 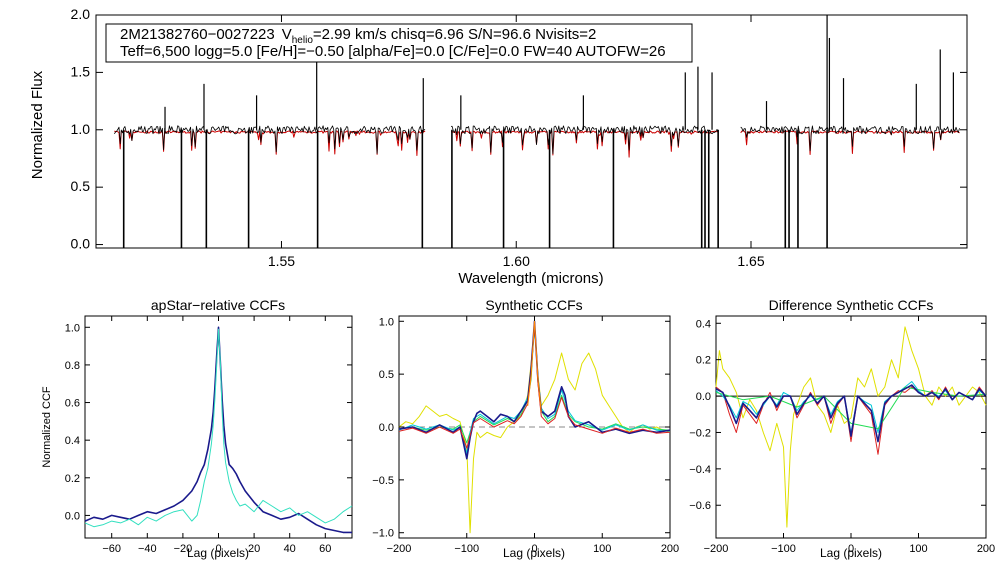 I want to click on apstar-ccf-xlabel: Lag (pixels), so click(x=218, y=553).